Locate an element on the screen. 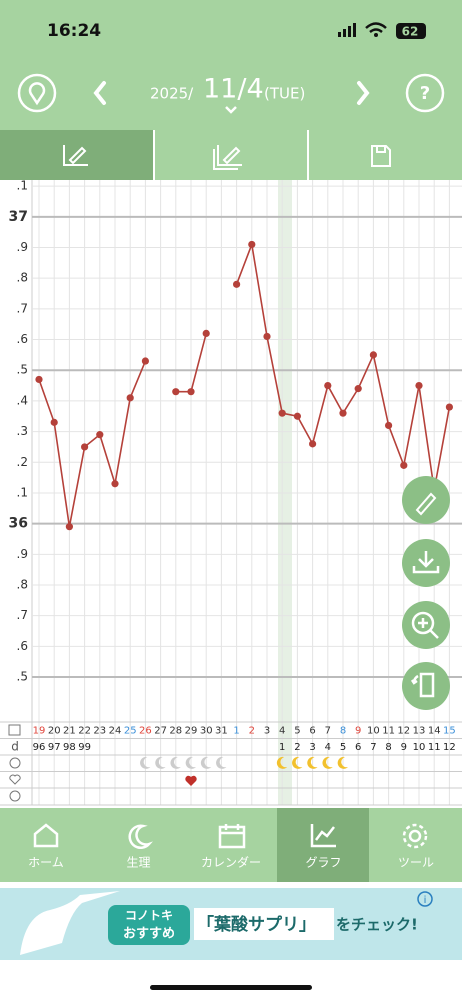 The width and height of the screenshot is (462, 1004). day-label: 4 is located at coordinates (282, 731).